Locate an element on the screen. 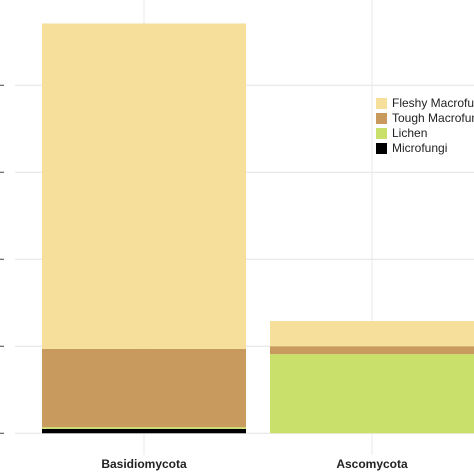 This screenshot has width=474, height=474. legend-label: Microfungi is located at coordinates (419, 148).